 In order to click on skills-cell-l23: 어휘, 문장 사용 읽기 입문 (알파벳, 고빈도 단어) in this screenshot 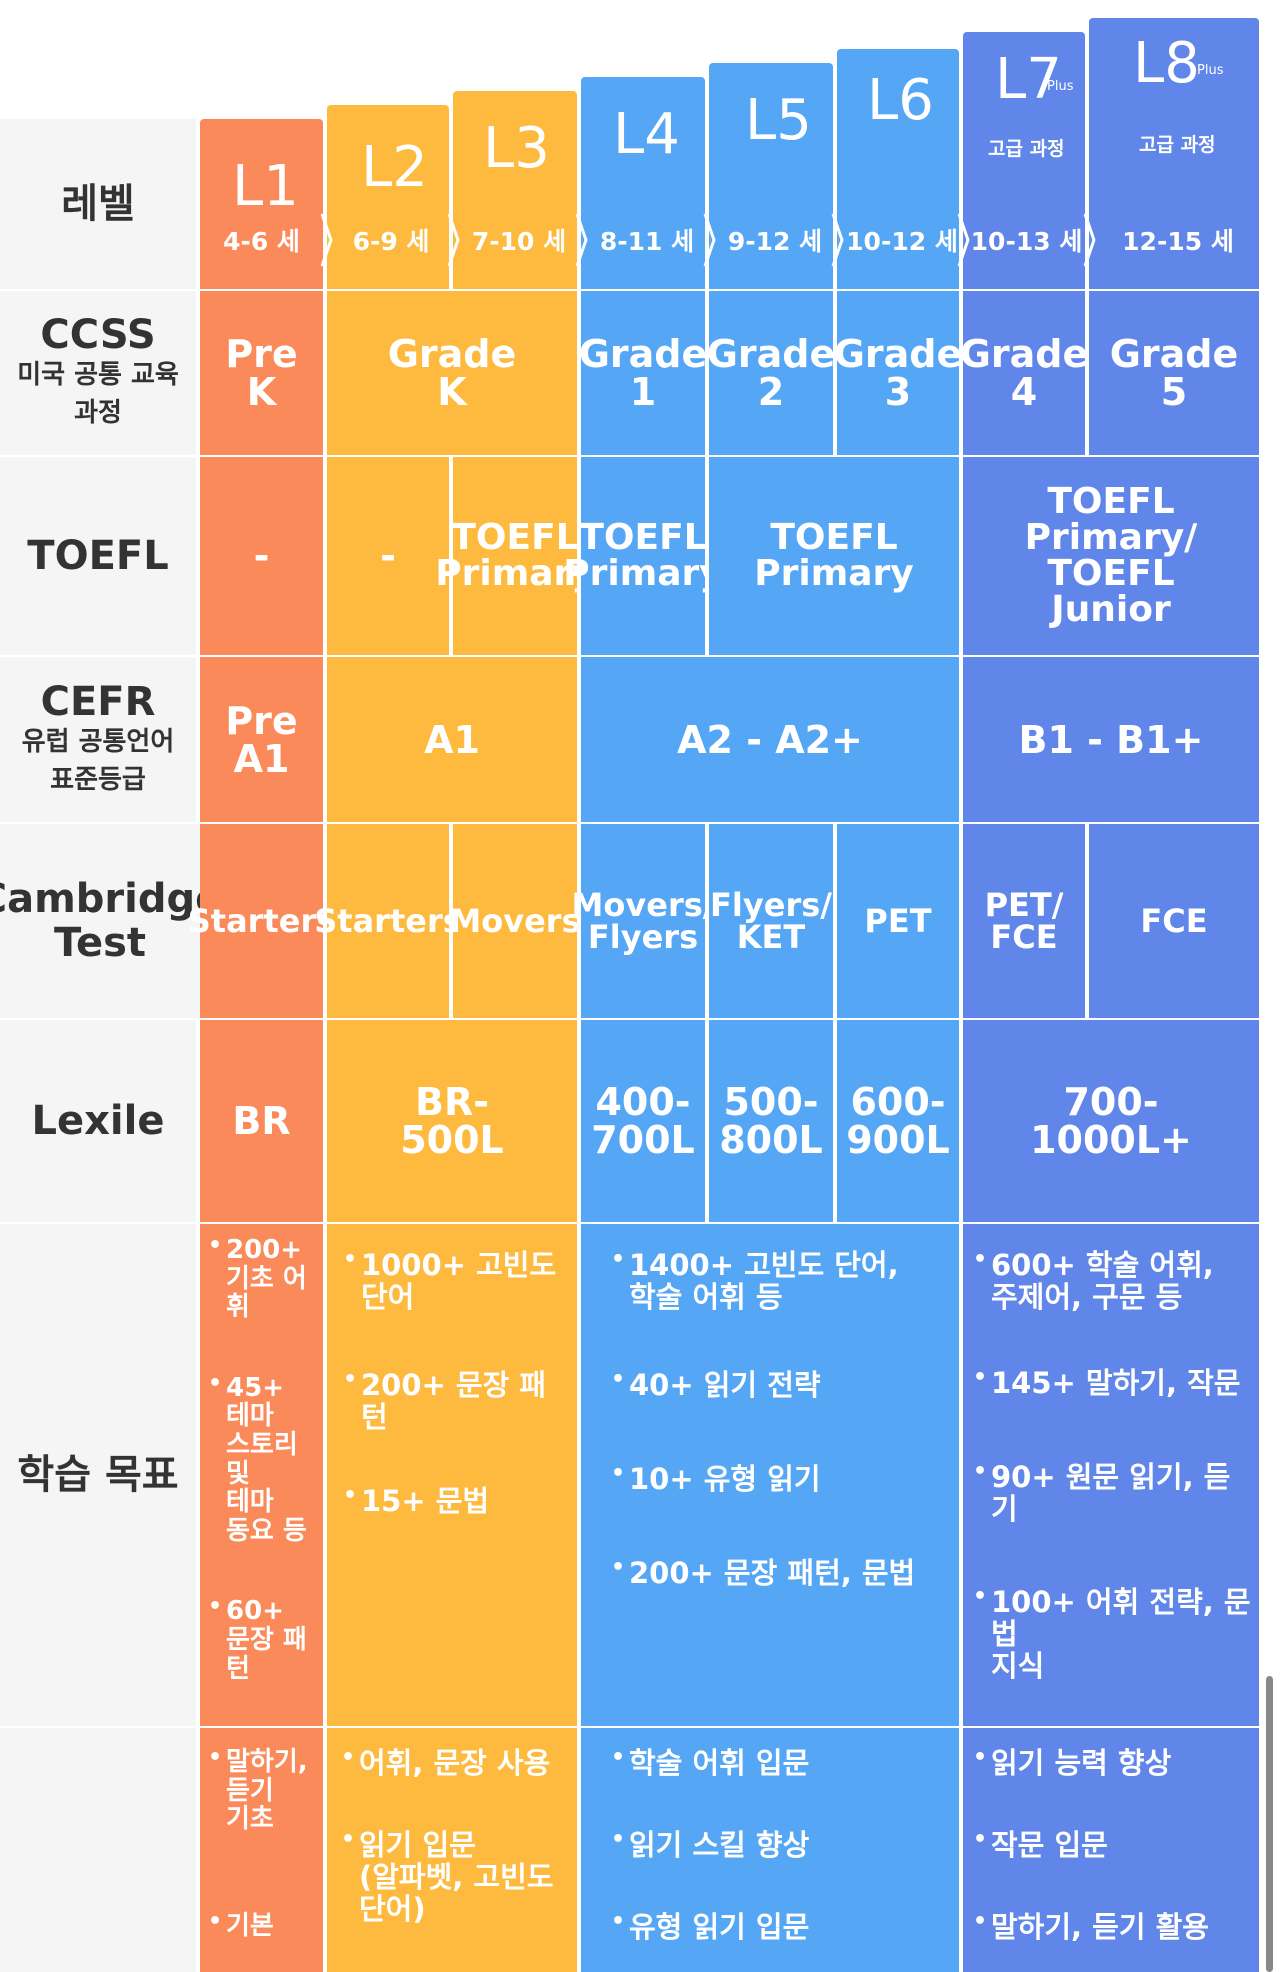, I will do `click(452, 1850)`.